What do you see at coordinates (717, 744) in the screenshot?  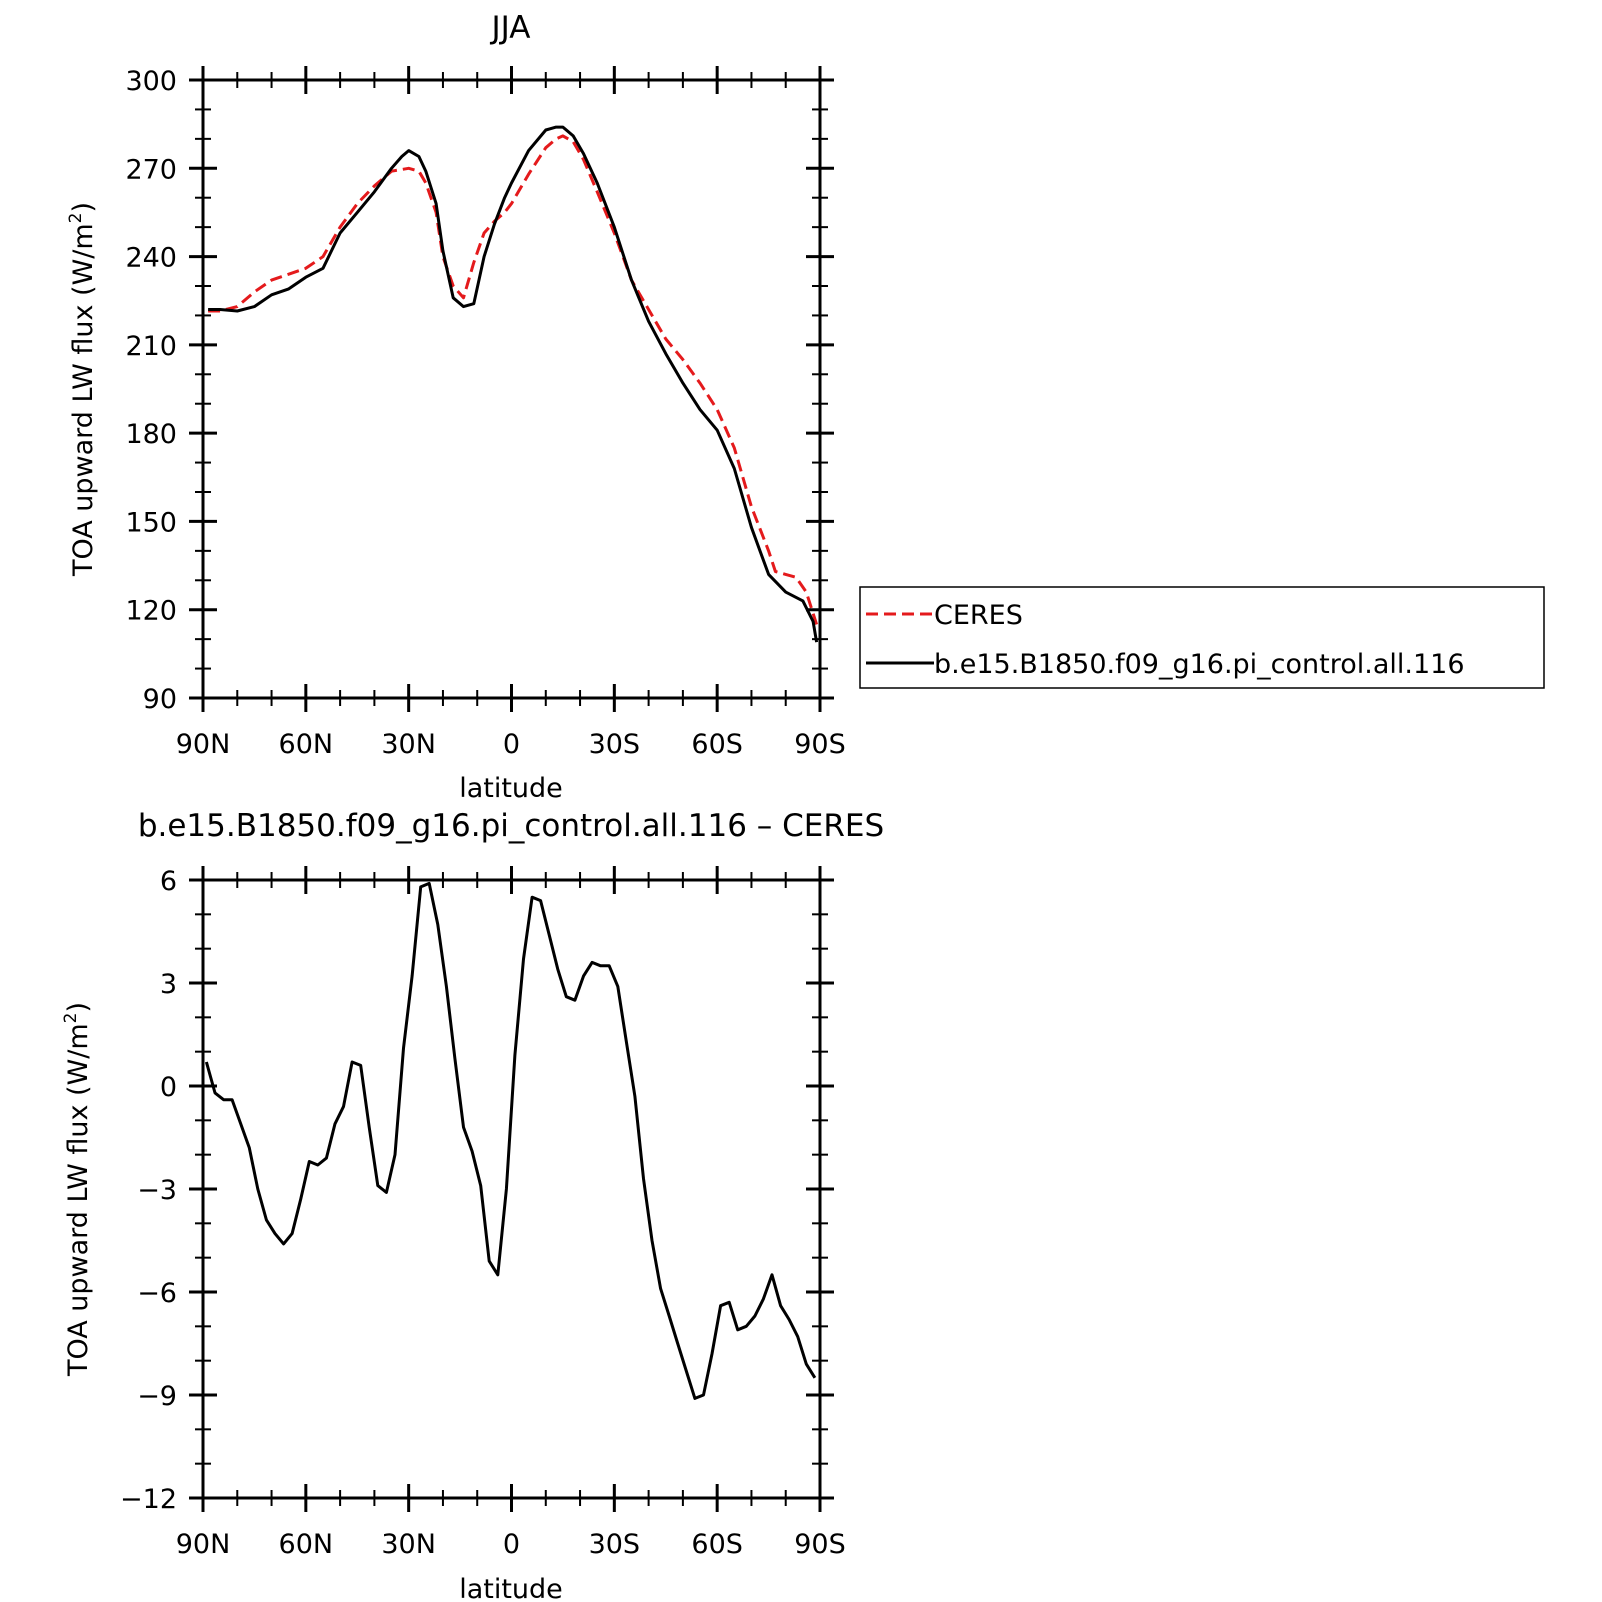 I see `top-x-tick-label-5: 60S` at bounding box center [717, 744].